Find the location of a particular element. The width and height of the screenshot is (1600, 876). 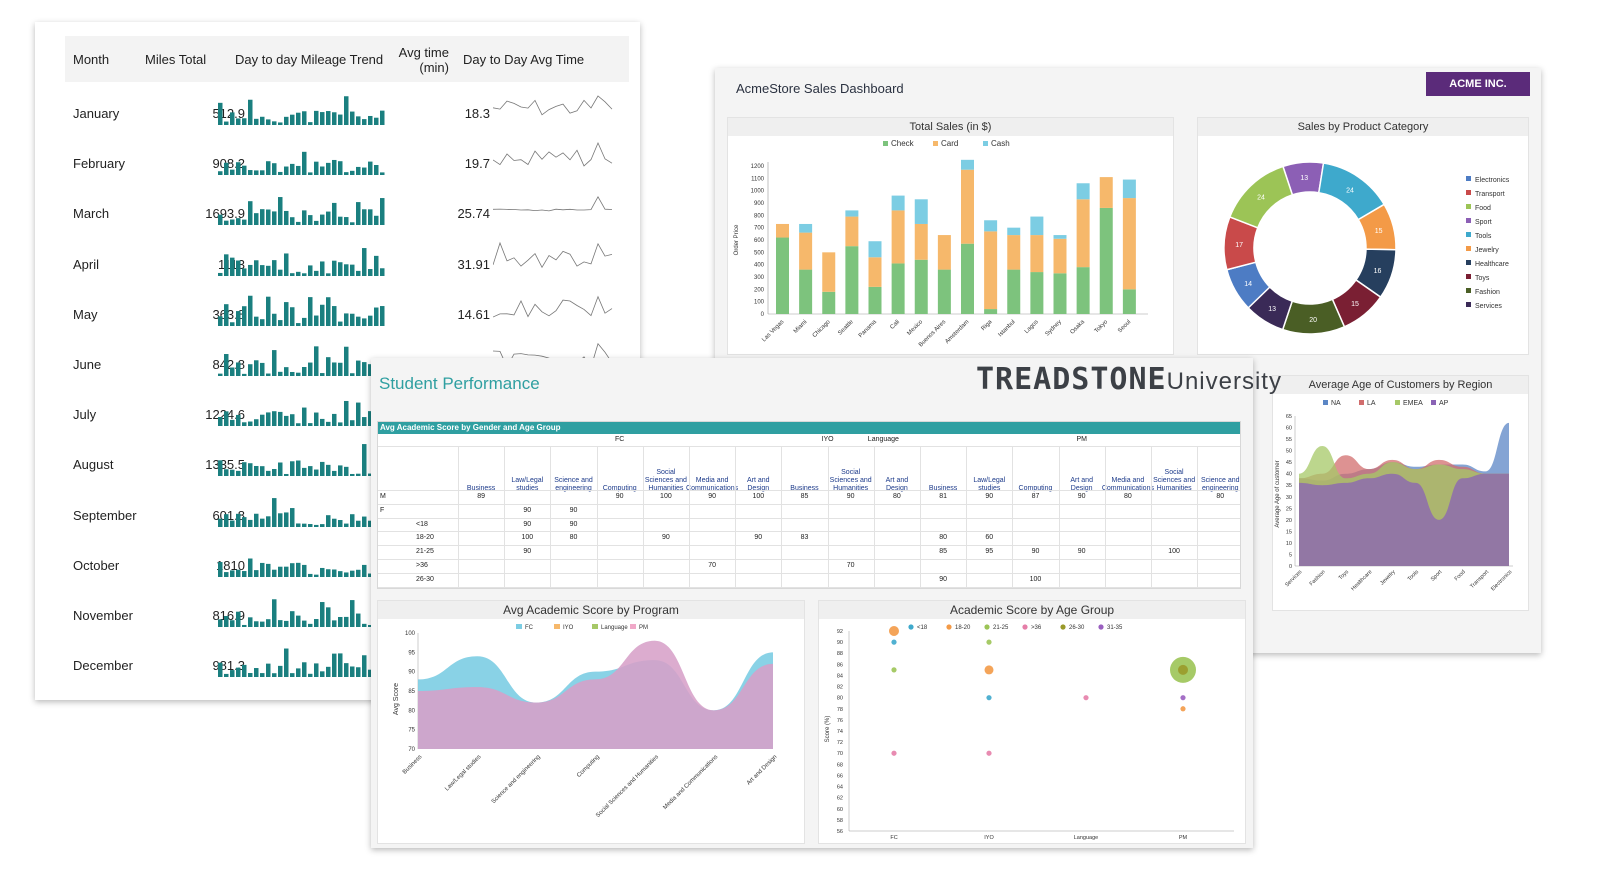

area-pm is located at coordinates (595, 694).